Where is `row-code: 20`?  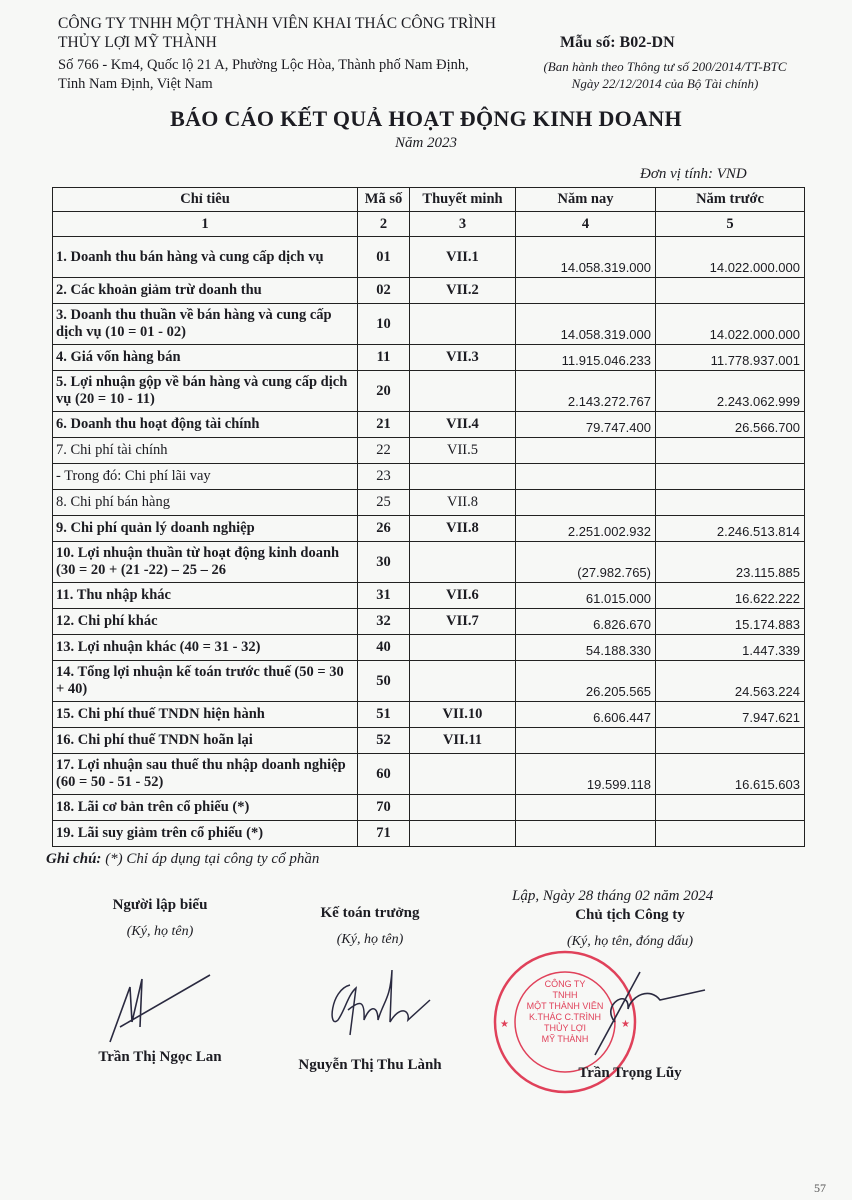 row-code: 20 is located at coordinates (383, 391).